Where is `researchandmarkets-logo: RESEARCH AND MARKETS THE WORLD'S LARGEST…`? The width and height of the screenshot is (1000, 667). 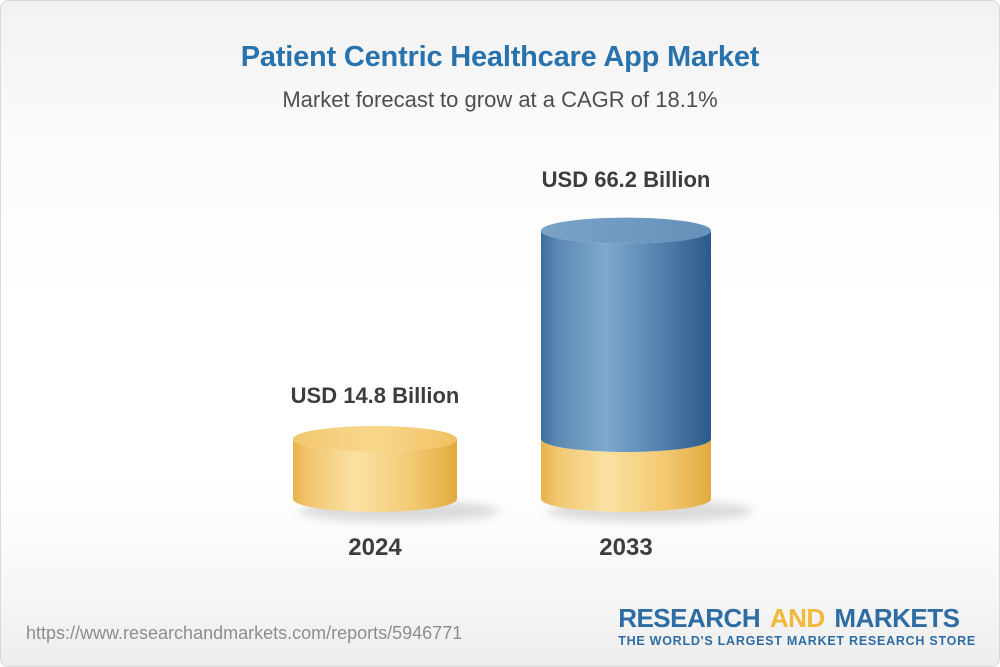 researchandmarkets-logo: RESEARCH AND MARKETS THE WORLD'S LARGEST… is located at coordinates (797, 626).